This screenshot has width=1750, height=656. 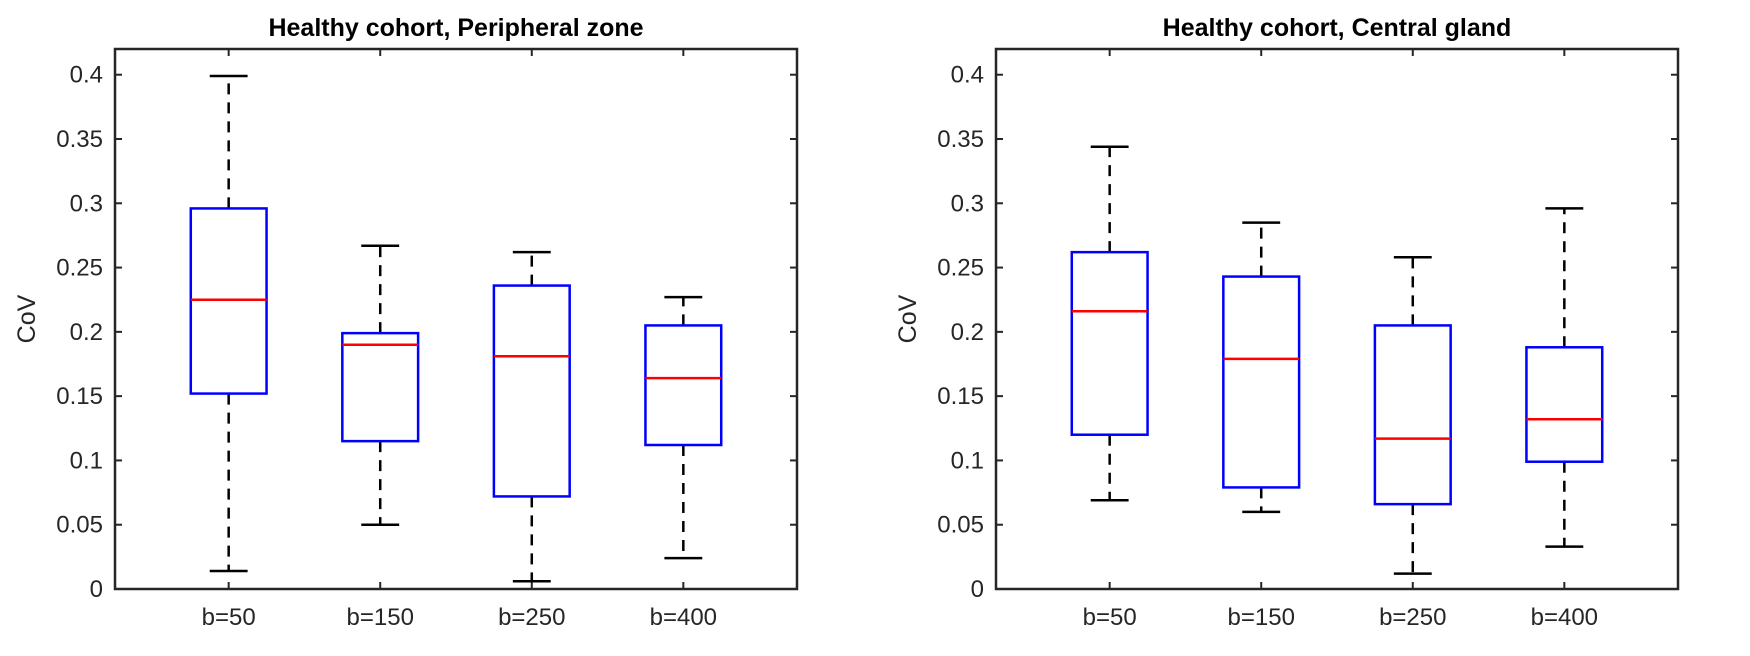 What do you see at coordinates (380, 617) in the screenshot?
I see `peripheral-zone-x-tick-label: b=150` at bounding box center [380, 617].